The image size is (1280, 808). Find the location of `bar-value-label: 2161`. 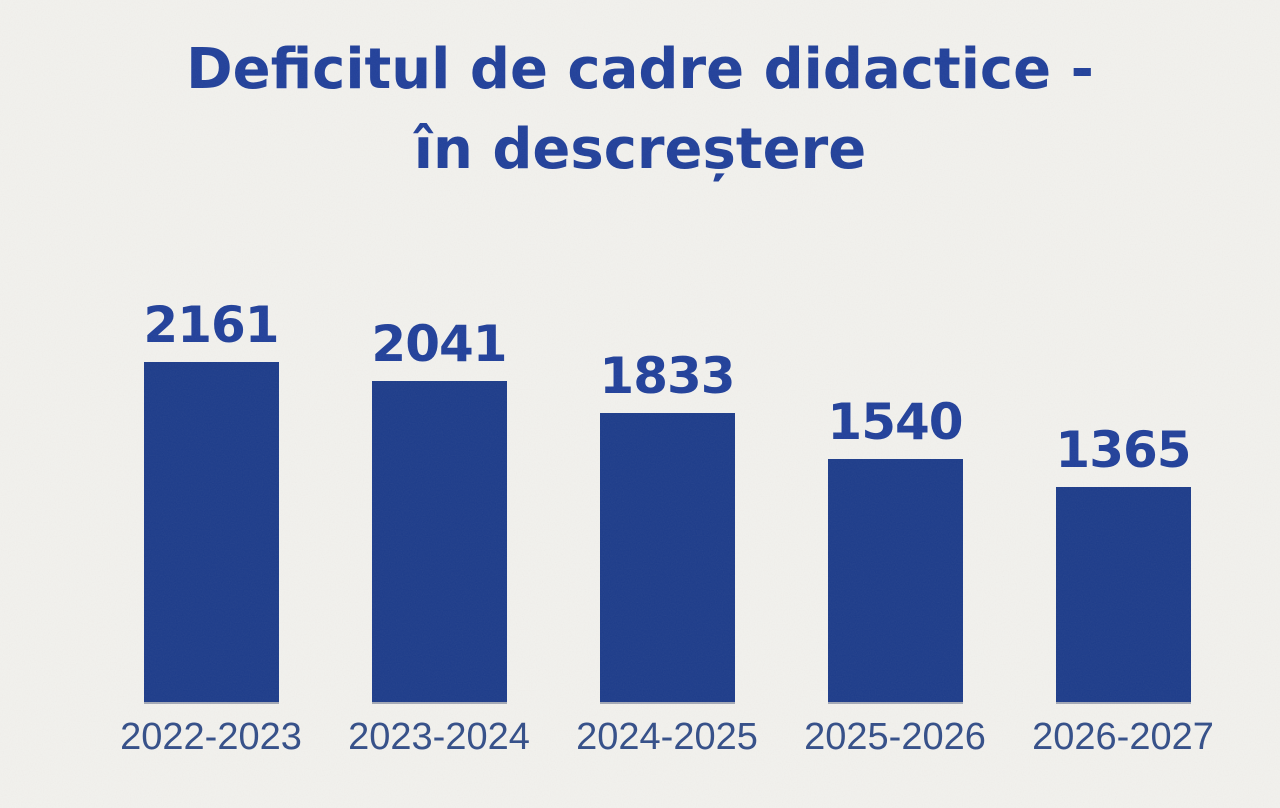

bar-value-label: 2161 is located at coordinates (211, 325).